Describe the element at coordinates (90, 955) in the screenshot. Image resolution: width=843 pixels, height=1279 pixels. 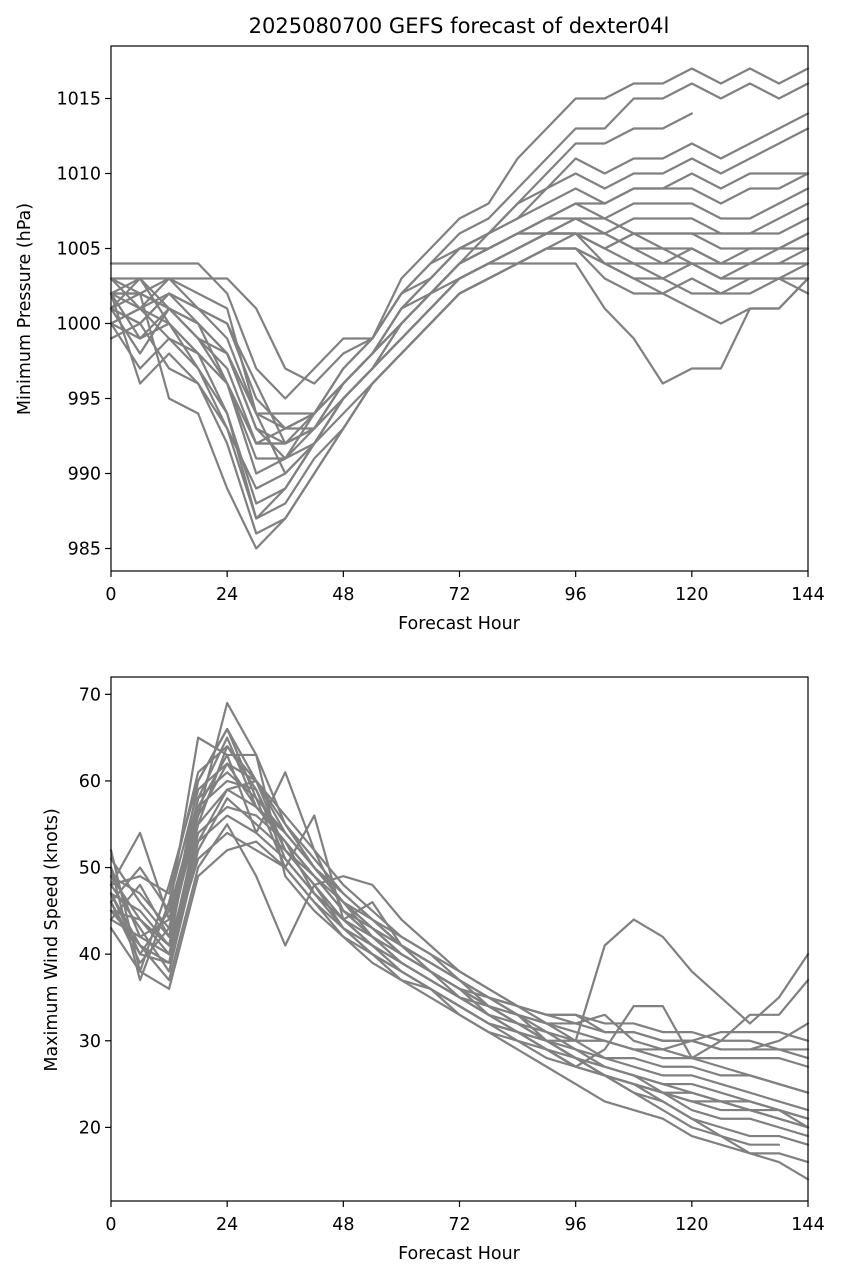
I see `wind-y-tick-label: 40` at that location.